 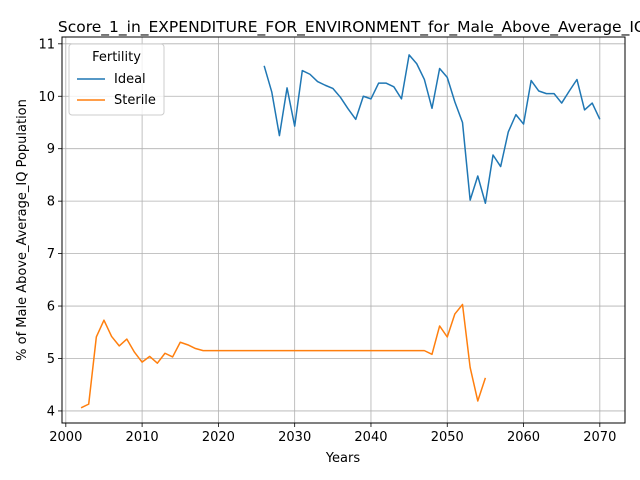 I want to click on legend-label-ideal: Ideal, so click(x=130, y=79).